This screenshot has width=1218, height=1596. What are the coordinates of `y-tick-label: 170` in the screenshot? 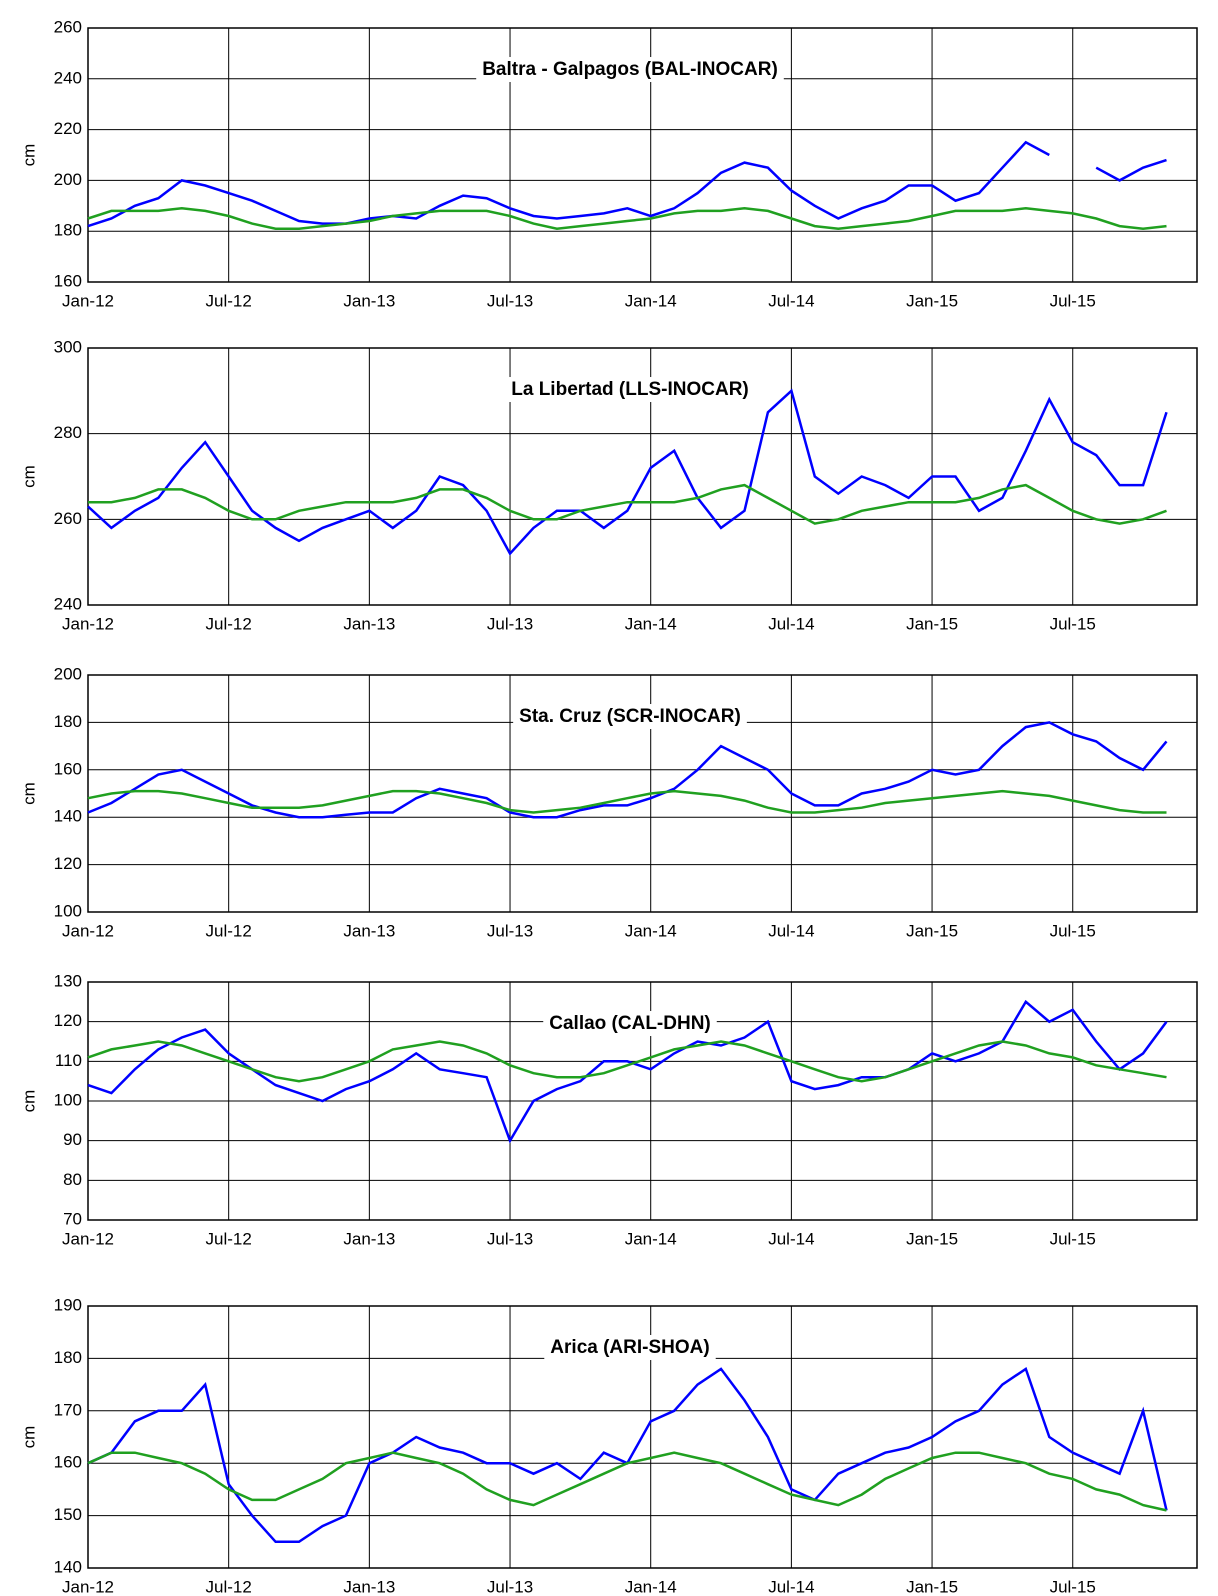 It's located at (68, 1409).